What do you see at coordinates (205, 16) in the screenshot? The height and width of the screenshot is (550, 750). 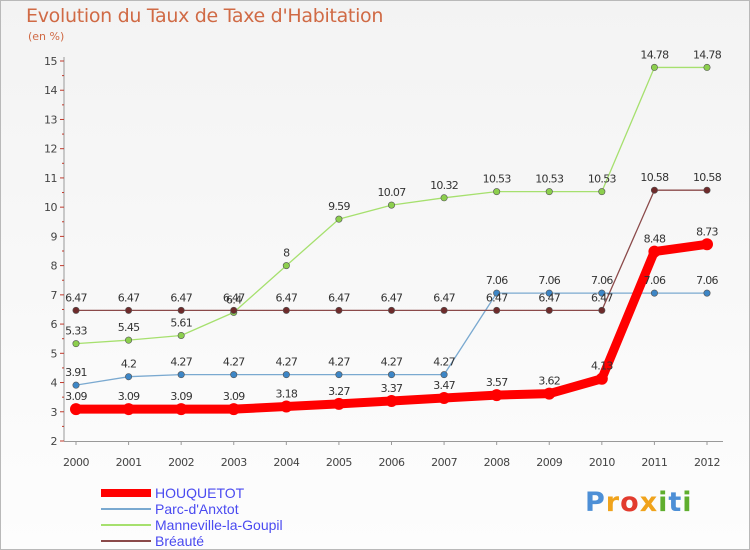 I see `chart-title: Evolution du Taux de Taxe d'Habitation` at bounding box center [205, 16].